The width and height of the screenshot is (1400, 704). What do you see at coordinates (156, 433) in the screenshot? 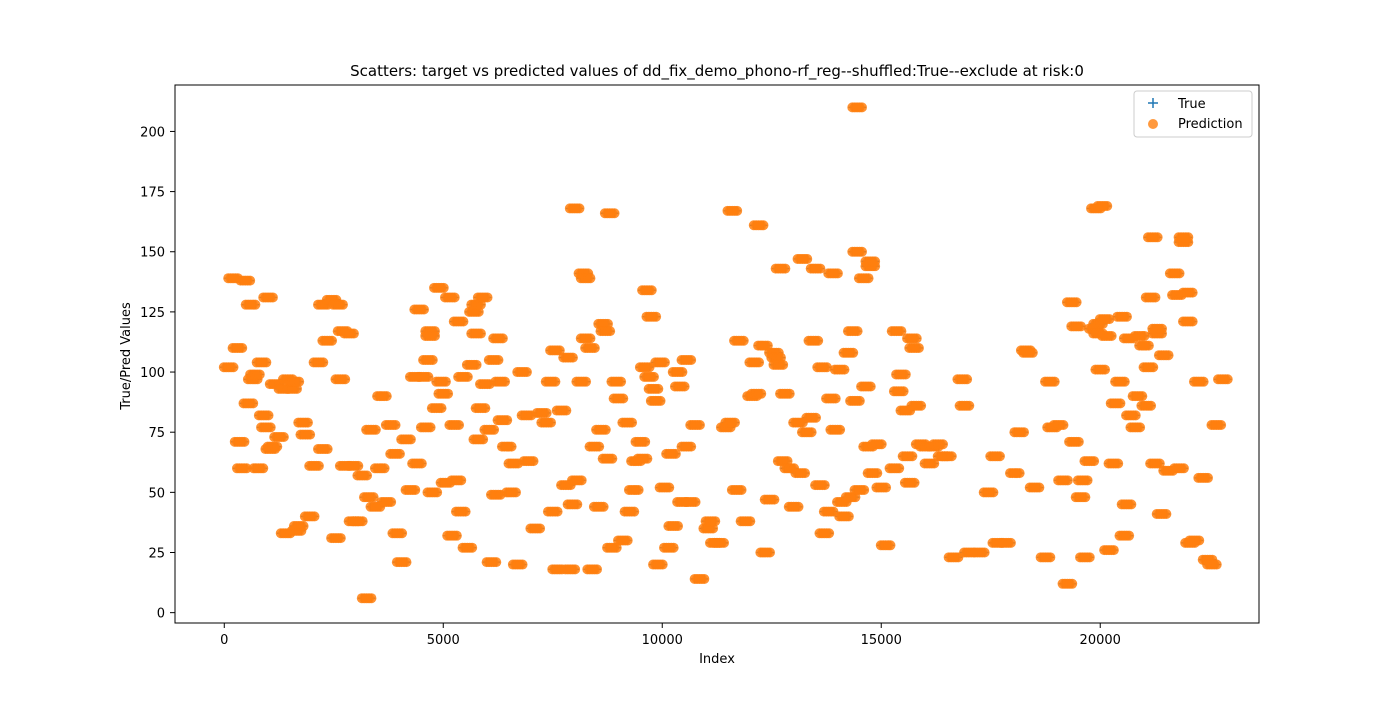
I see `y-tick-label: 75` at bounding box center [156, 433].